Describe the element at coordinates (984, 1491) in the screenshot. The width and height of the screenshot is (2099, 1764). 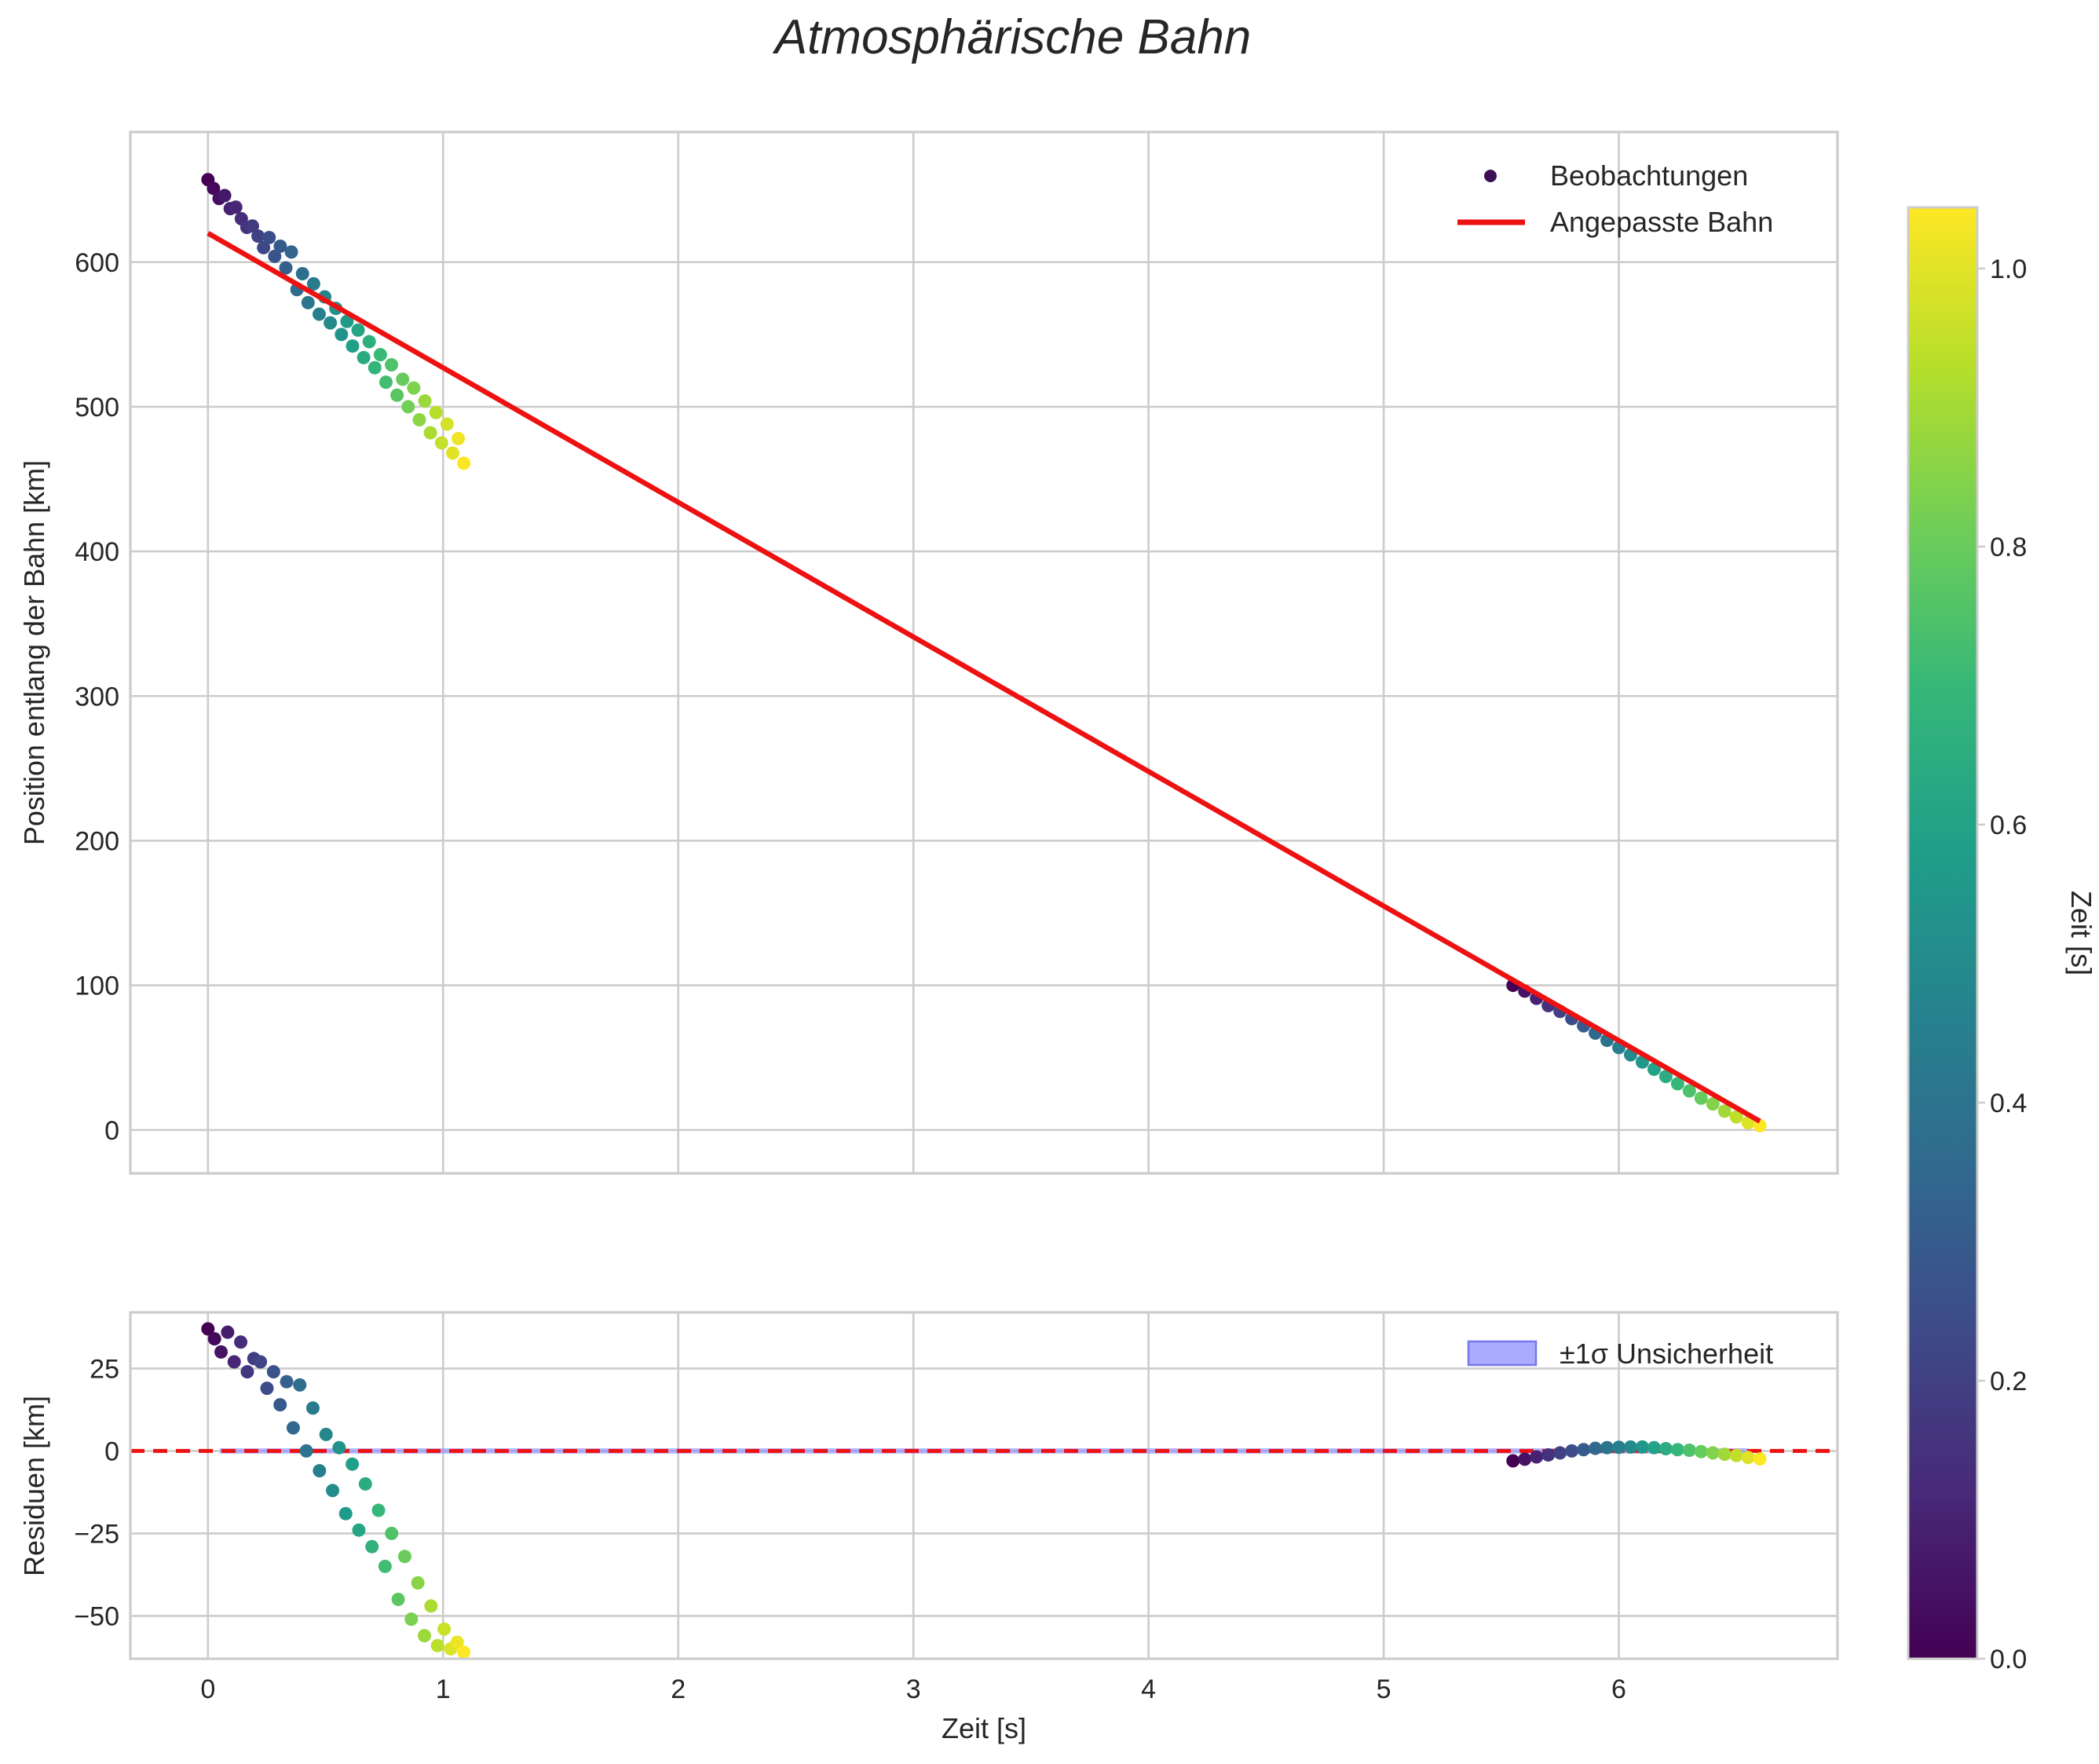
I see `residuals-scatter-points` at that location.